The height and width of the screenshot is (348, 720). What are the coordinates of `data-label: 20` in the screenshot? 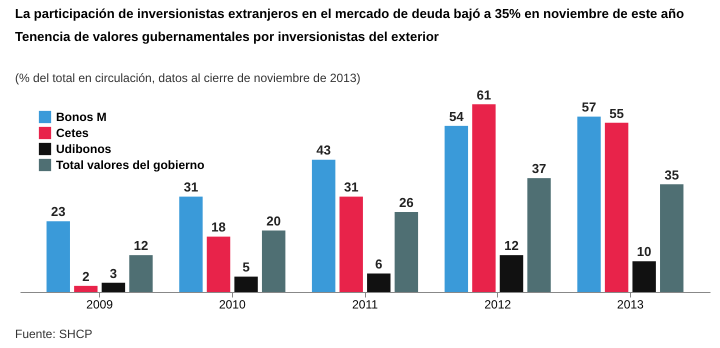 It's located at (273, 220).